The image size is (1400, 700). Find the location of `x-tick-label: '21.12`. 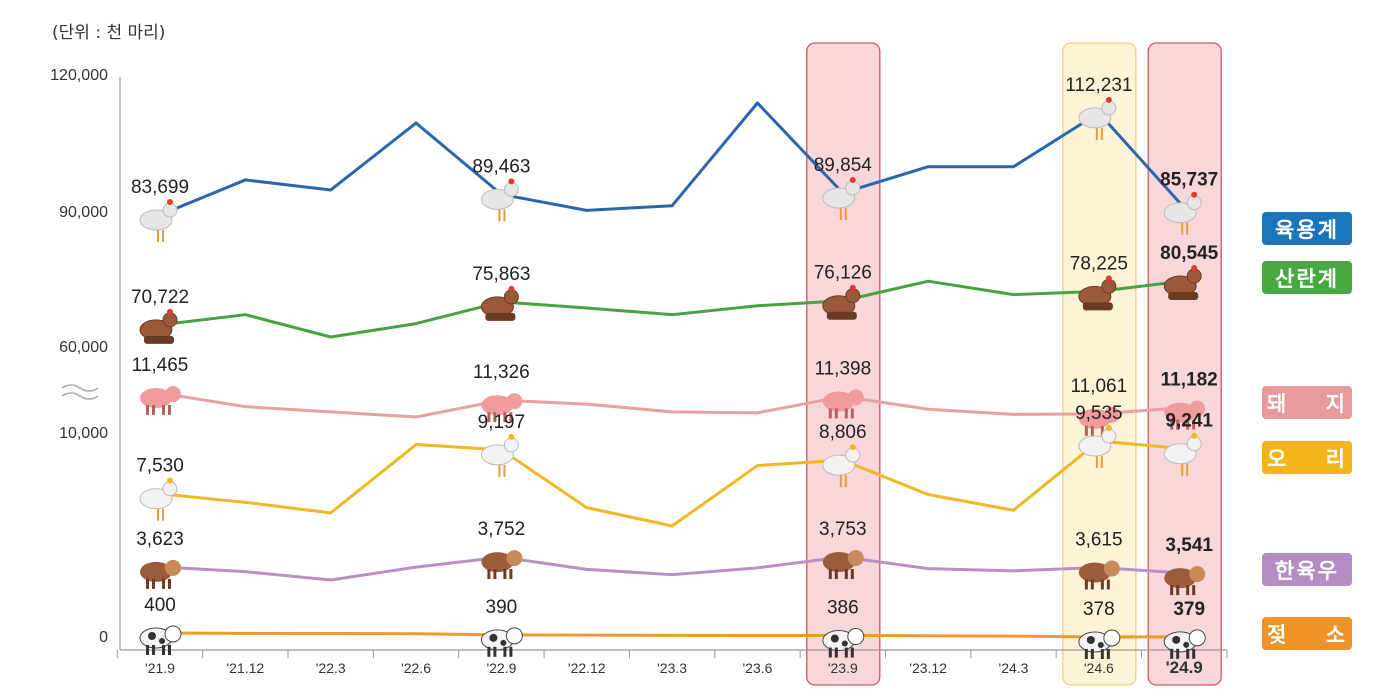

x-tick-label: '21.12 is located at coordinates (245, 668).